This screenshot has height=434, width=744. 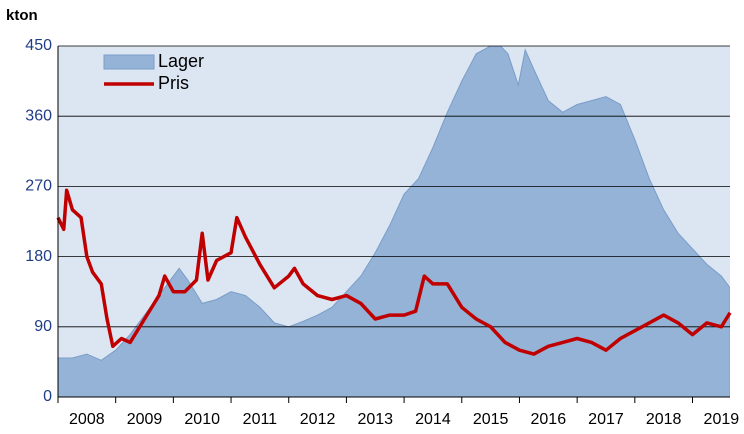 What do you see at coordinates (129, 62) in the screenshot?
I see `legend-swatch` at bounding box center [129, 62].